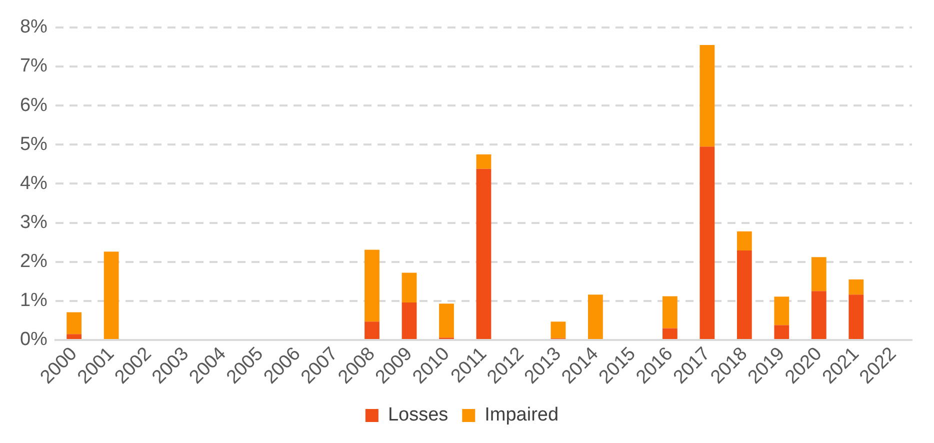 This screenshot has height=443, width=934. What do you see at coordinates (34, 301) in the screenshot?
I see `y-tick-label: 1%` at bounding box center [34, 301].